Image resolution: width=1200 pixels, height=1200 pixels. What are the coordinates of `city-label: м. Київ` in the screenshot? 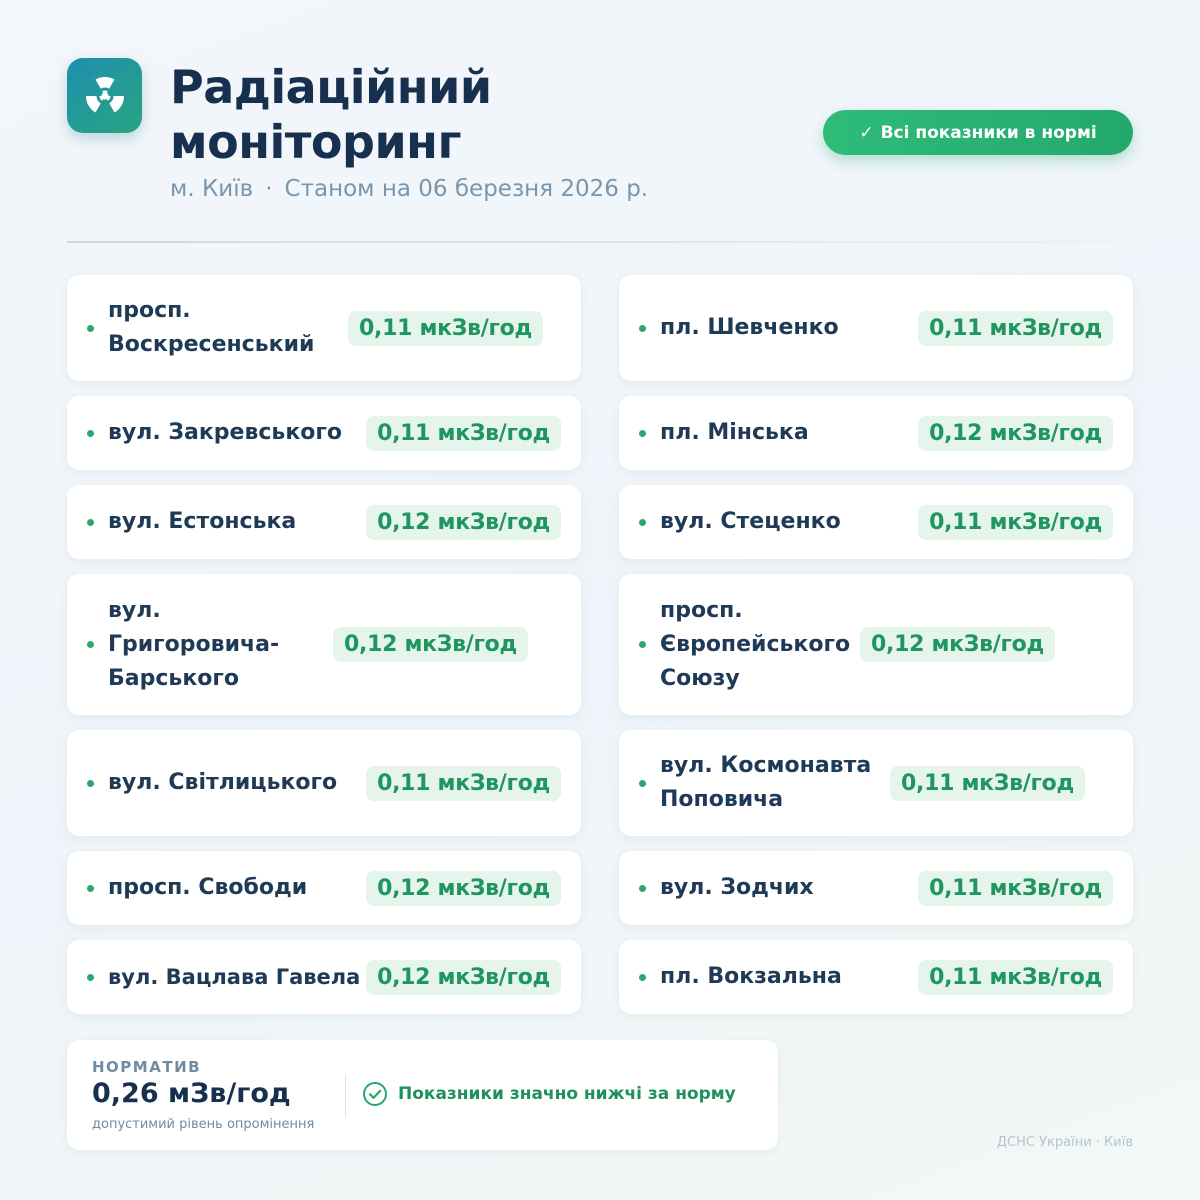 It's located at (212, 189).